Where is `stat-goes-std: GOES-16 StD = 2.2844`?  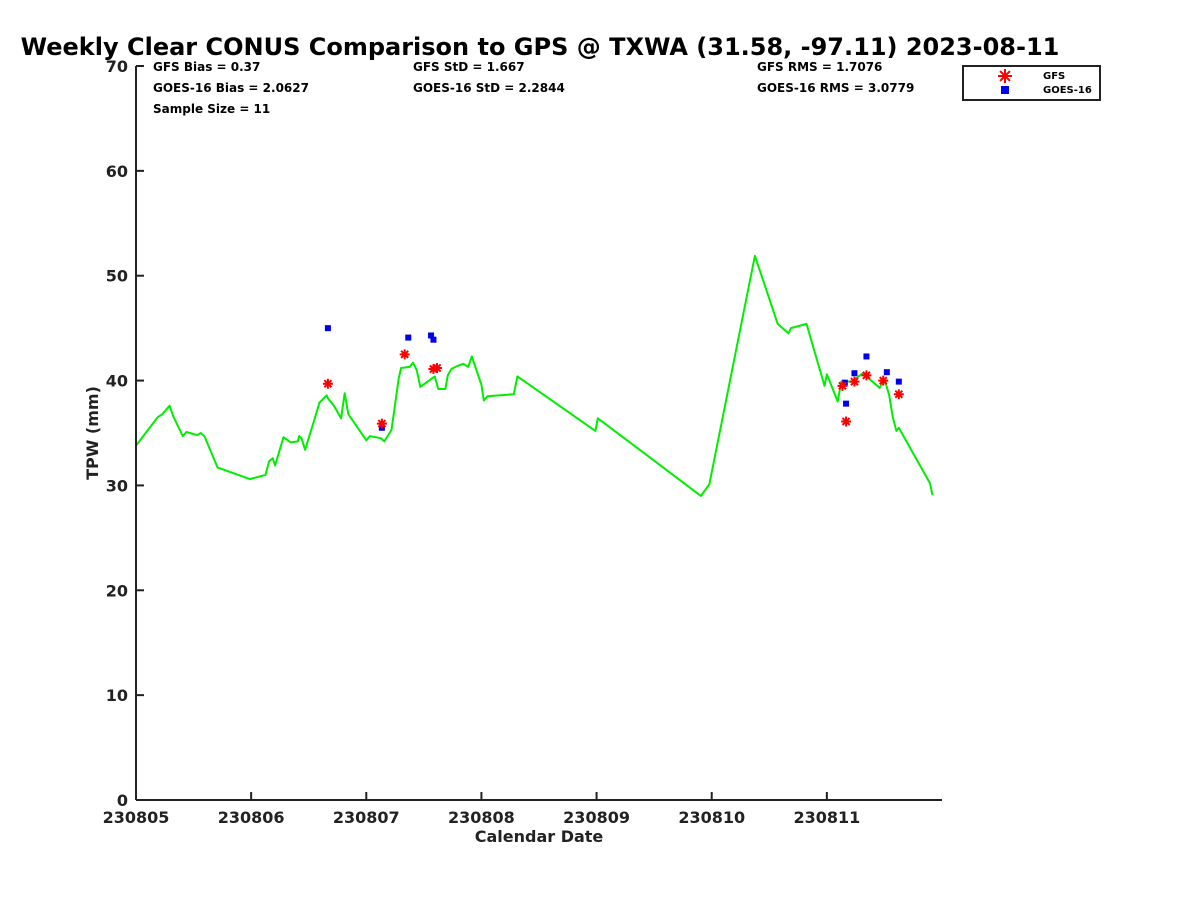
stat-goes-std: GOES-16 StD = 2.2844 is located at coordinates (489, 88).